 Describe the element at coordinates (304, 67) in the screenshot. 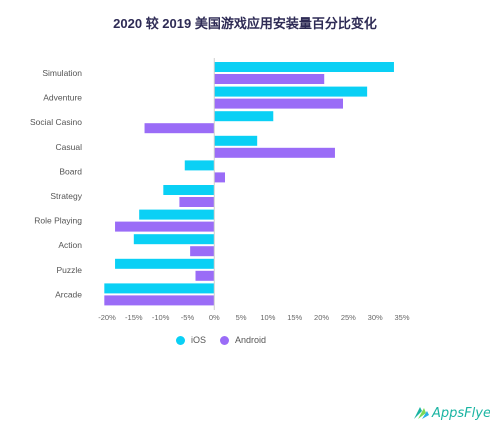

I see `bar-ios-simulation` at that location.